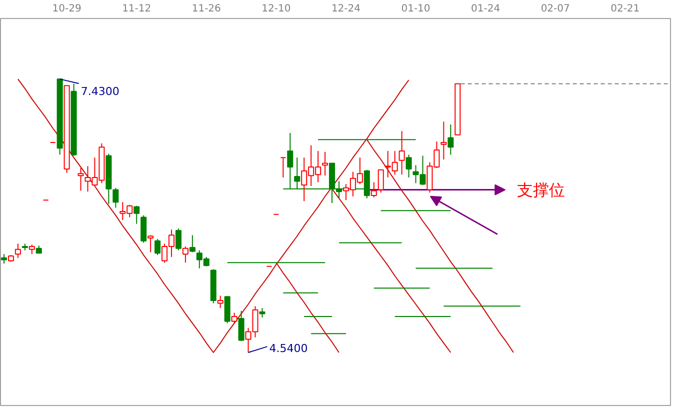  Describe the element at coordinates (67, 9) in the screenshot. I see `x-tick-label: 10-29` at that location.